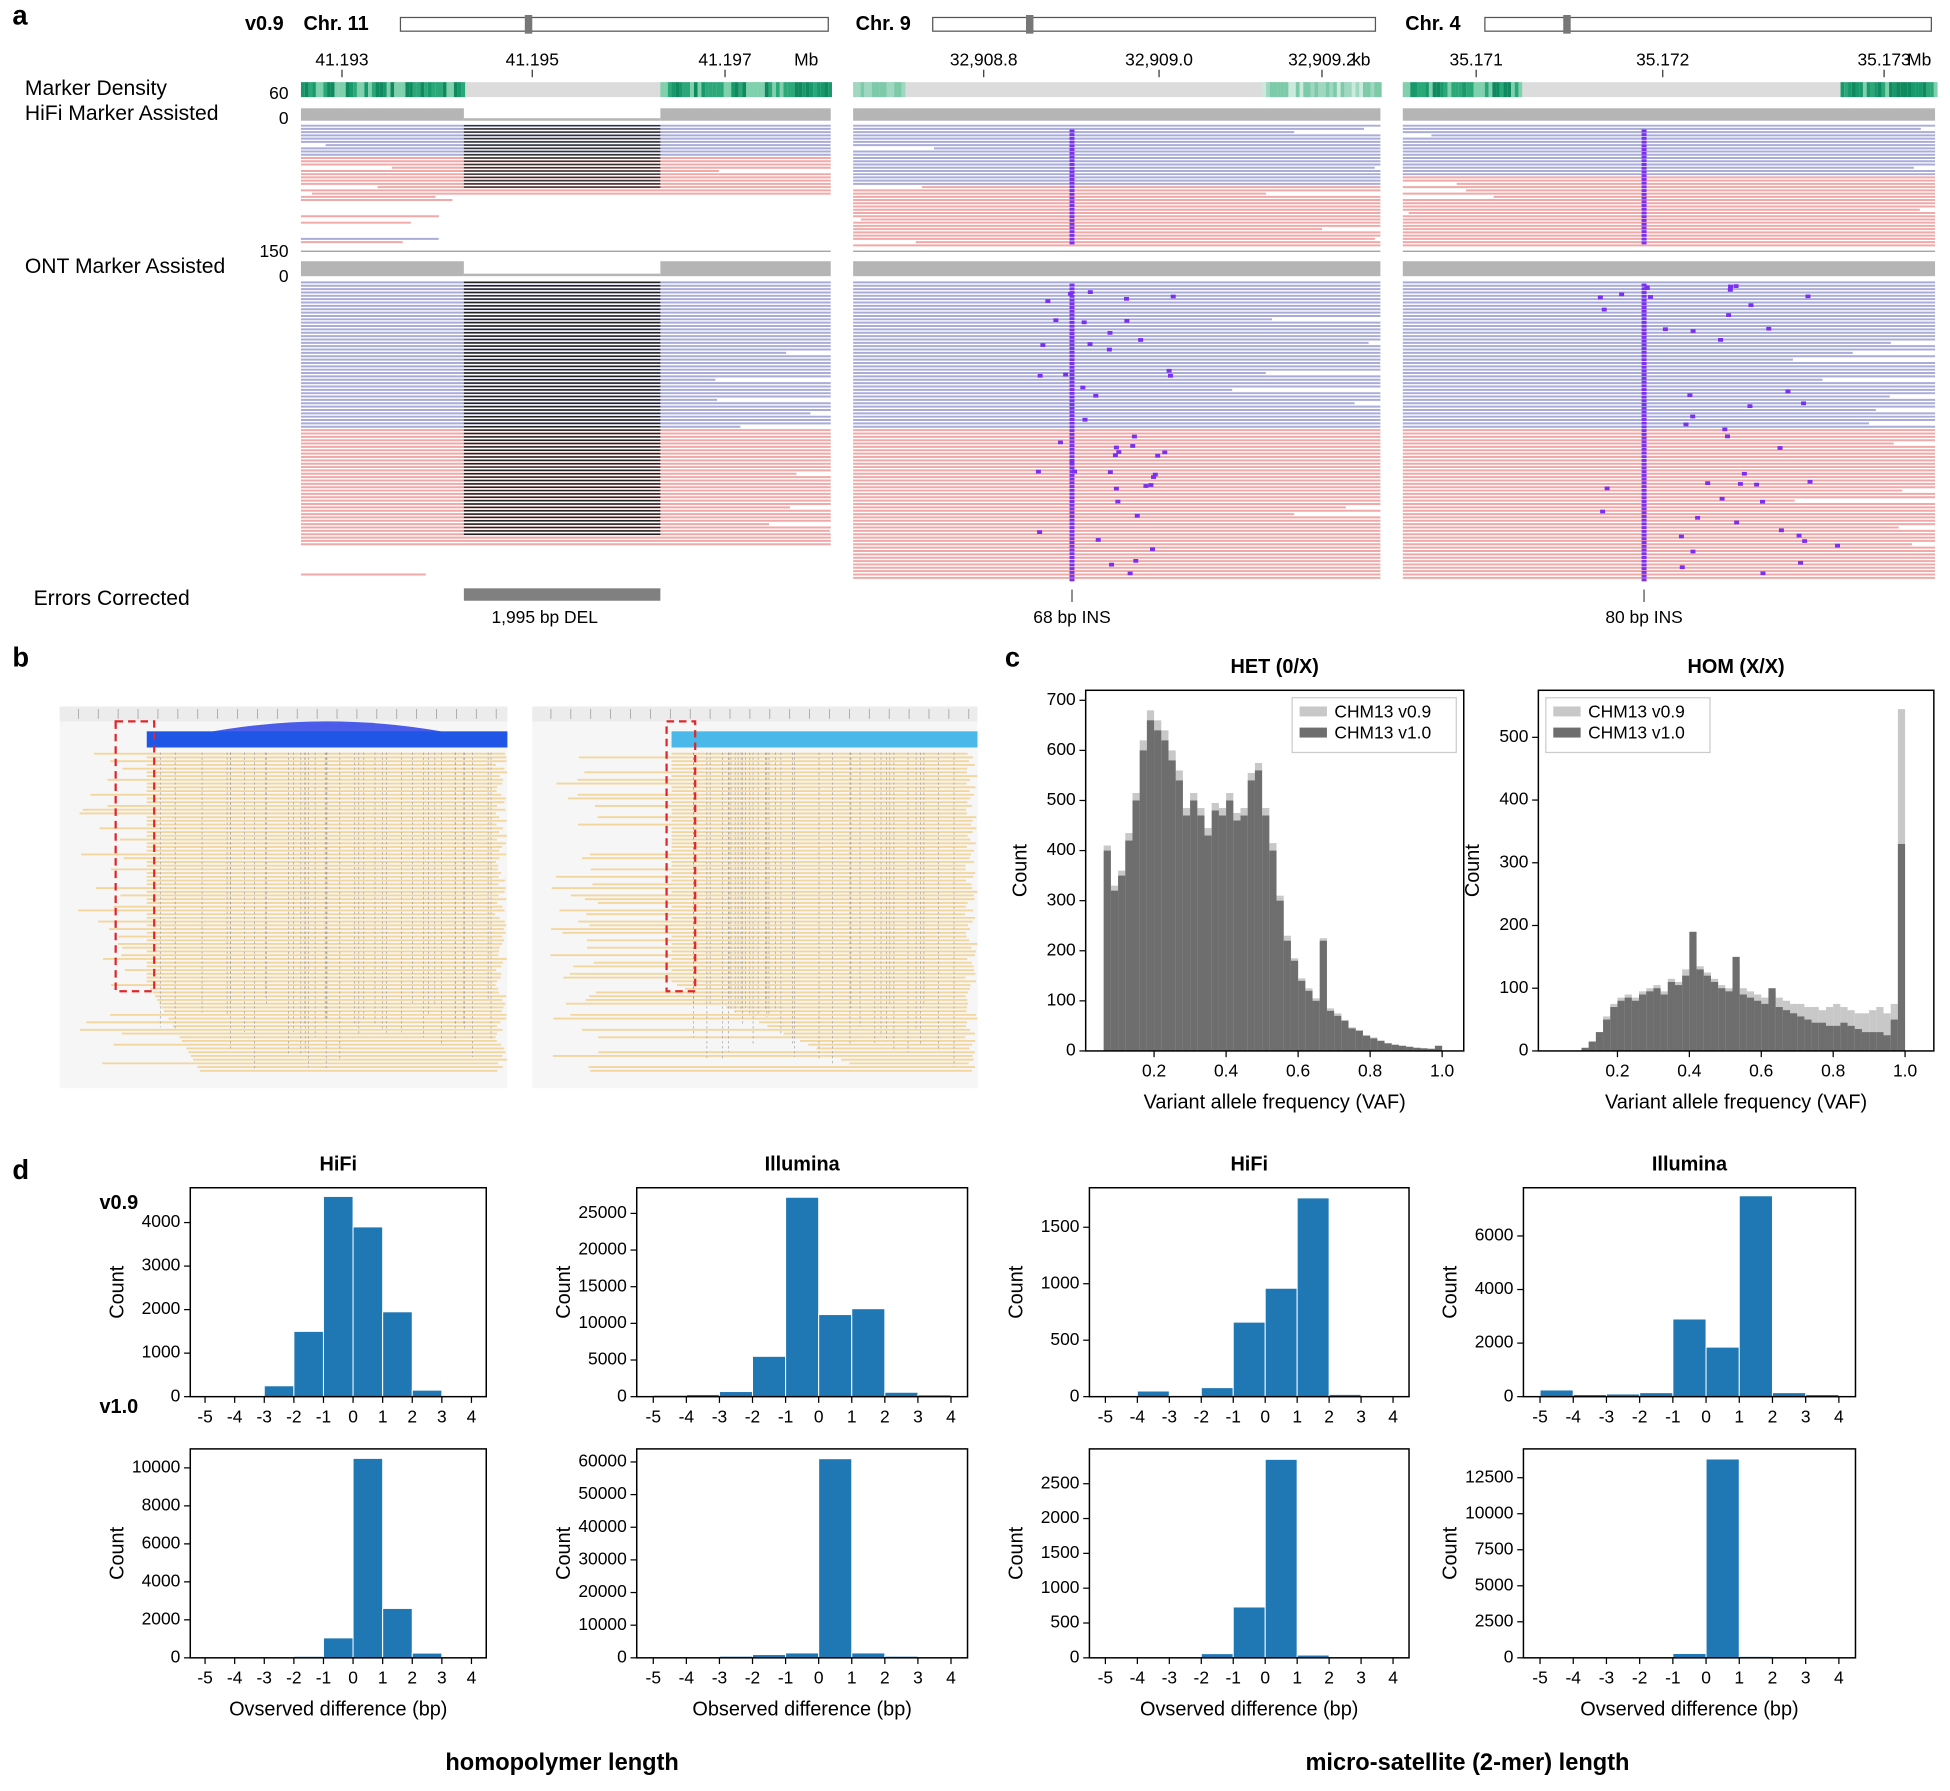 This screenshot has width=1950, height=1791. Describe the element at coordinates (1060, 1552) in the screenshot. I see `y-tick-label: 1500` at that location.